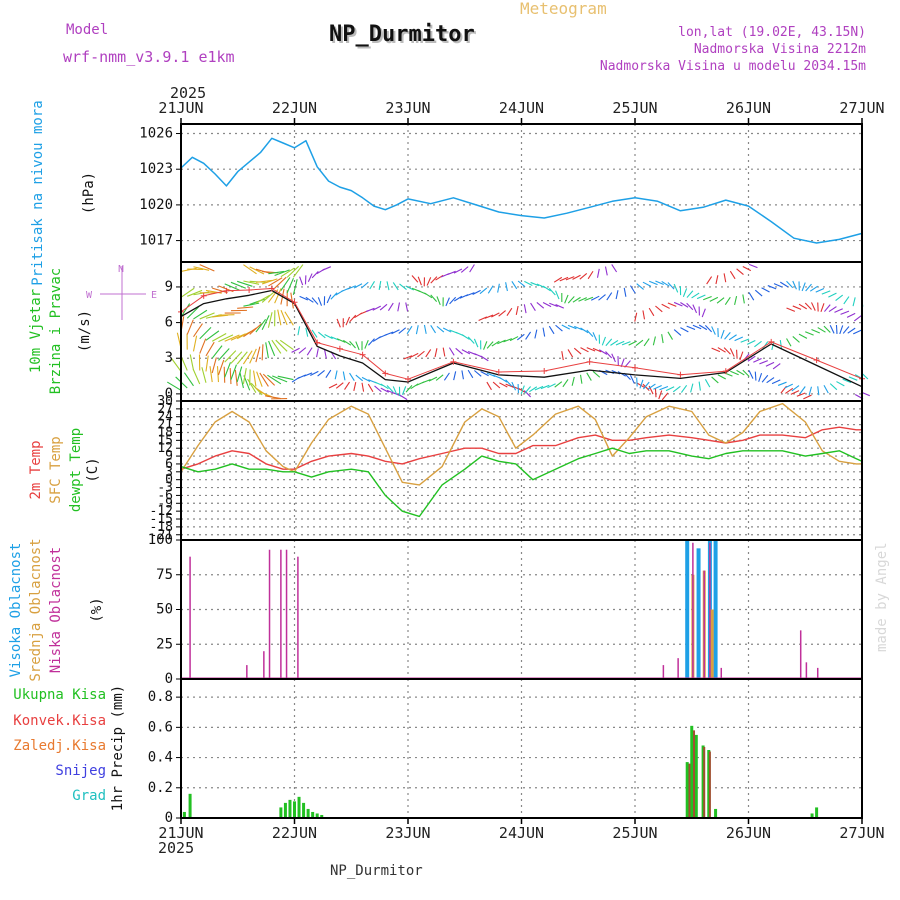  What do you see at coordinates (861, 833) in the screenshot?
I see `x-tick-bottom: 27JUN` at bounding box center [861, 833].